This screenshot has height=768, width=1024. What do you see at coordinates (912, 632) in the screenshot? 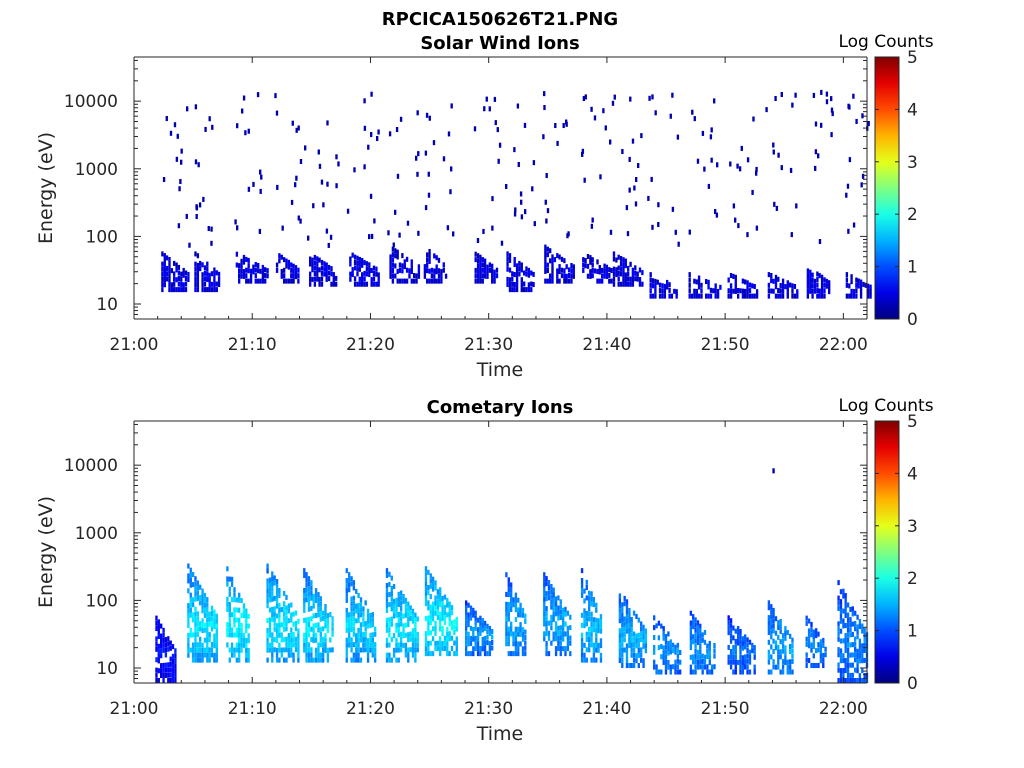
I see `colorbar-tick-label: 1` at bounding box center [912, 632].